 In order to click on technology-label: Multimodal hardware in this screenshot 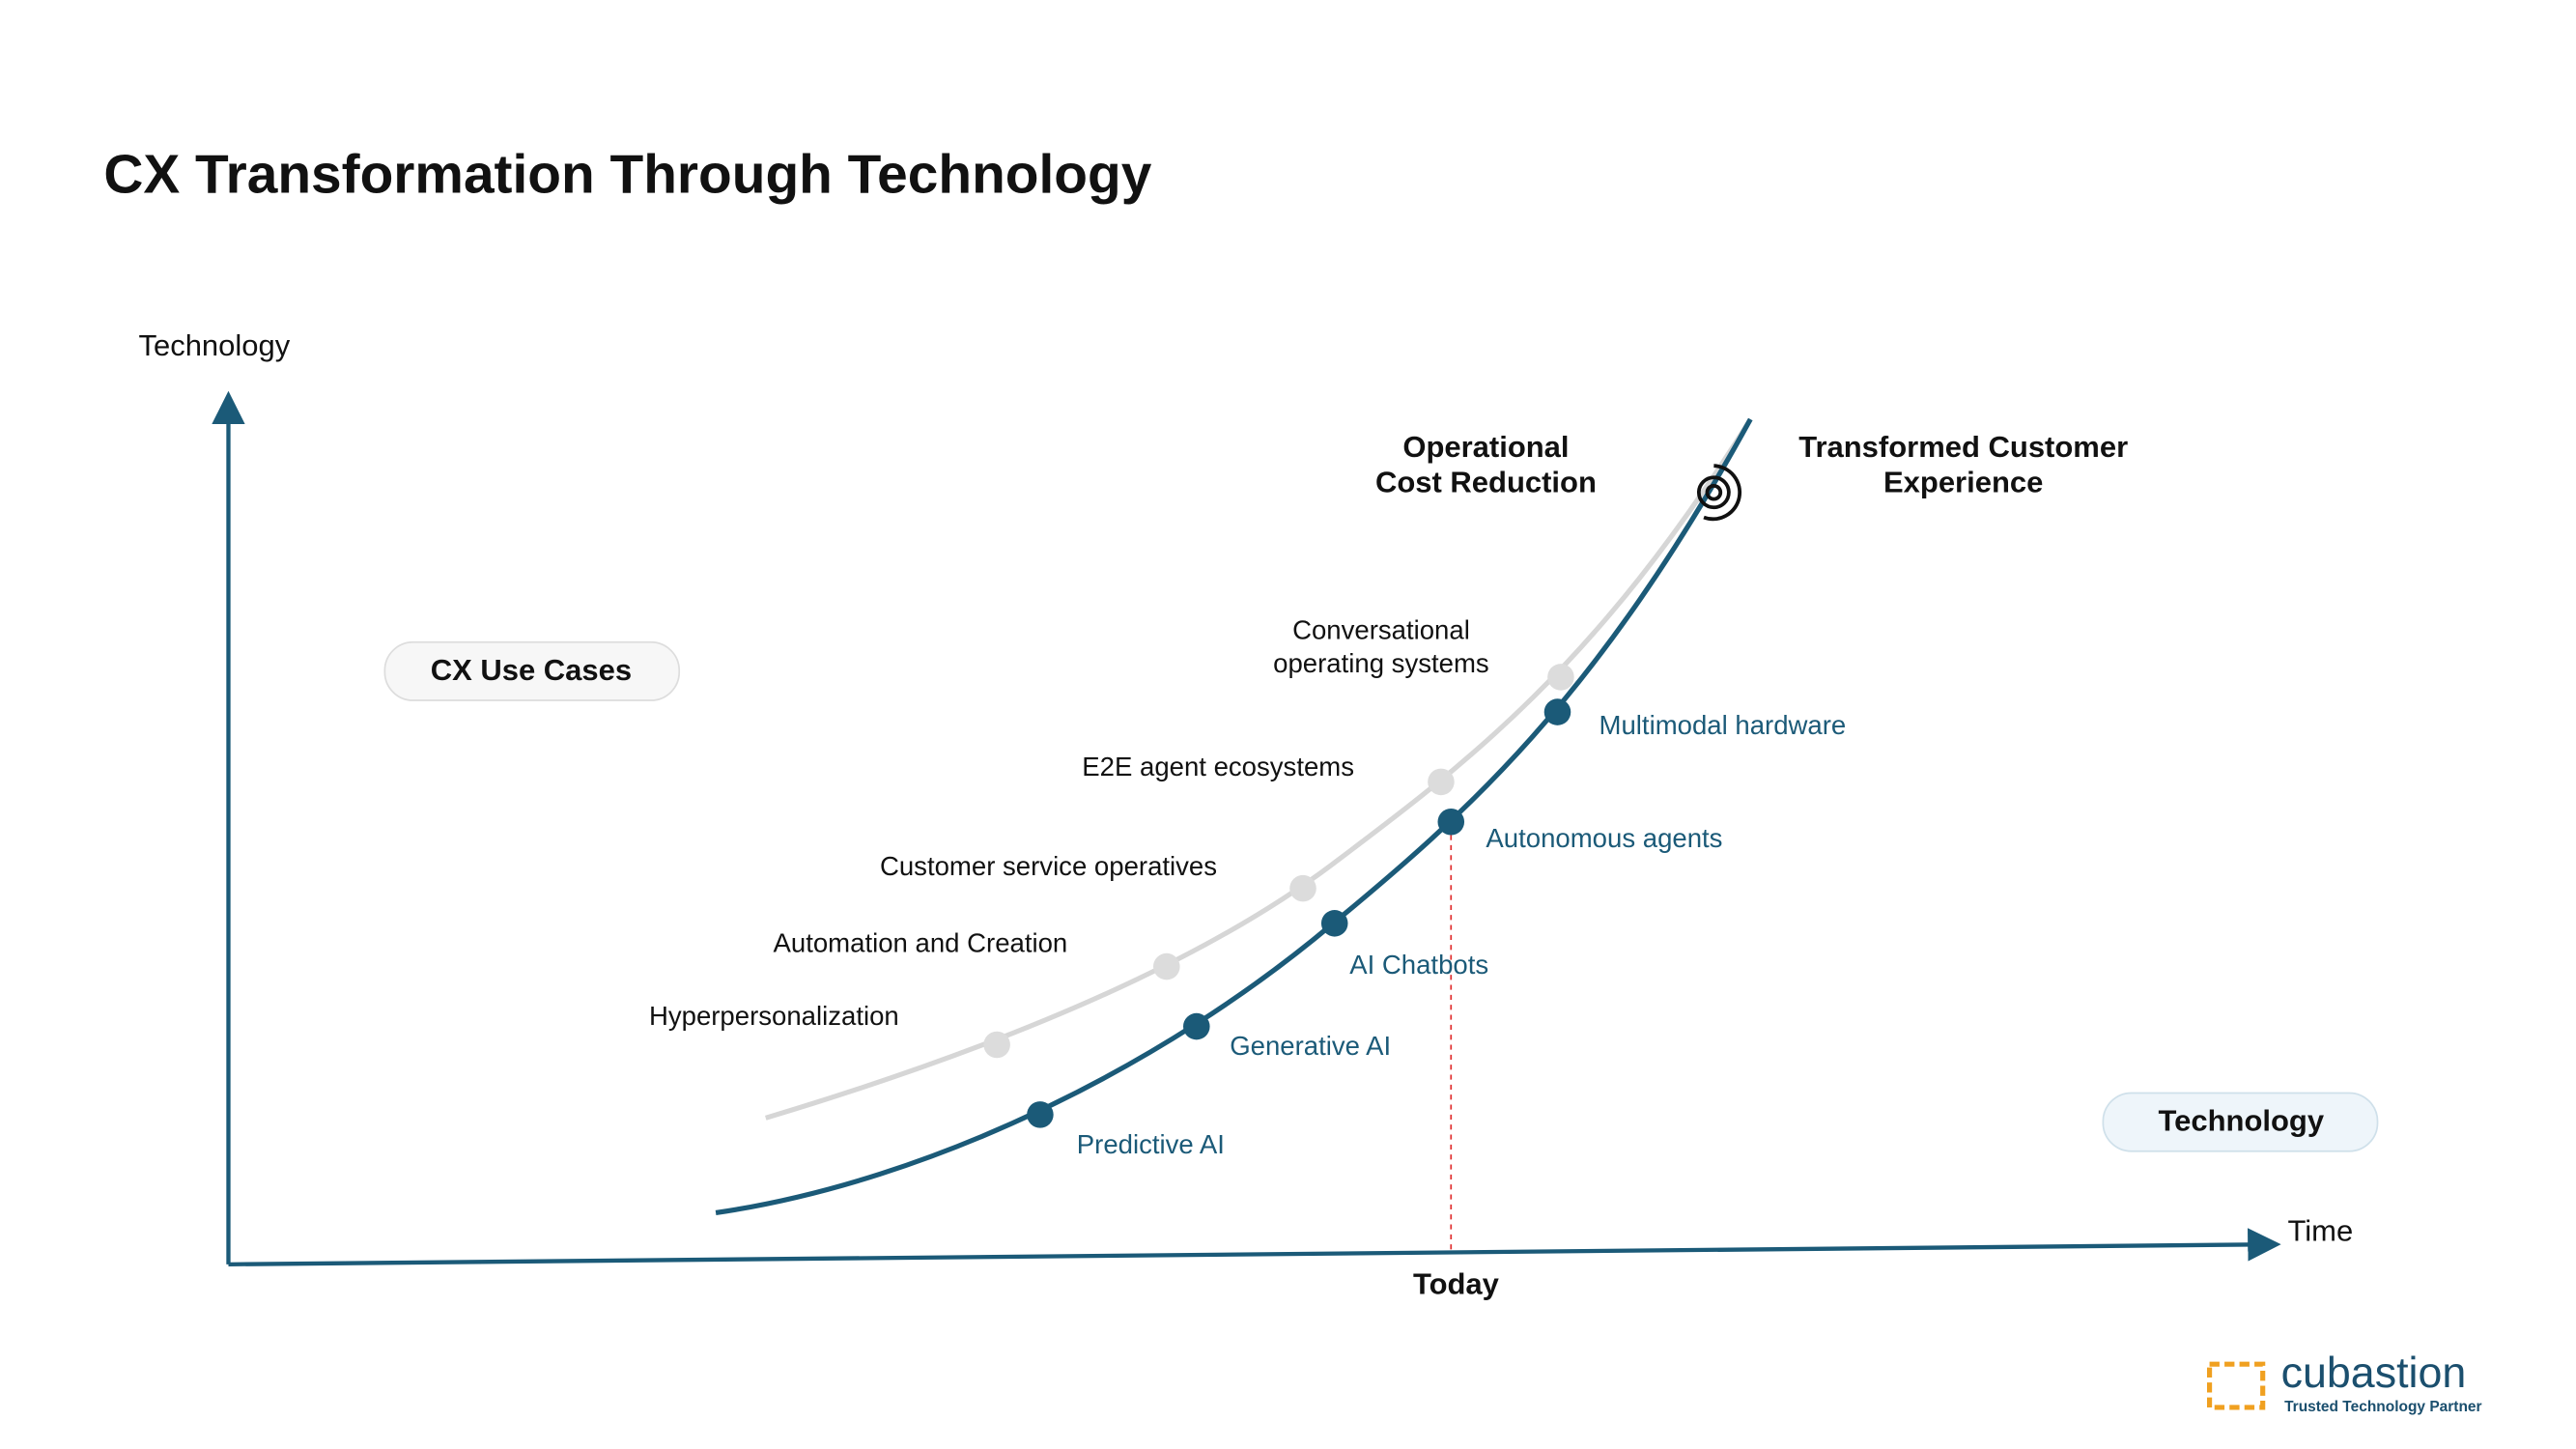, I will do `click(1723, 725)`.